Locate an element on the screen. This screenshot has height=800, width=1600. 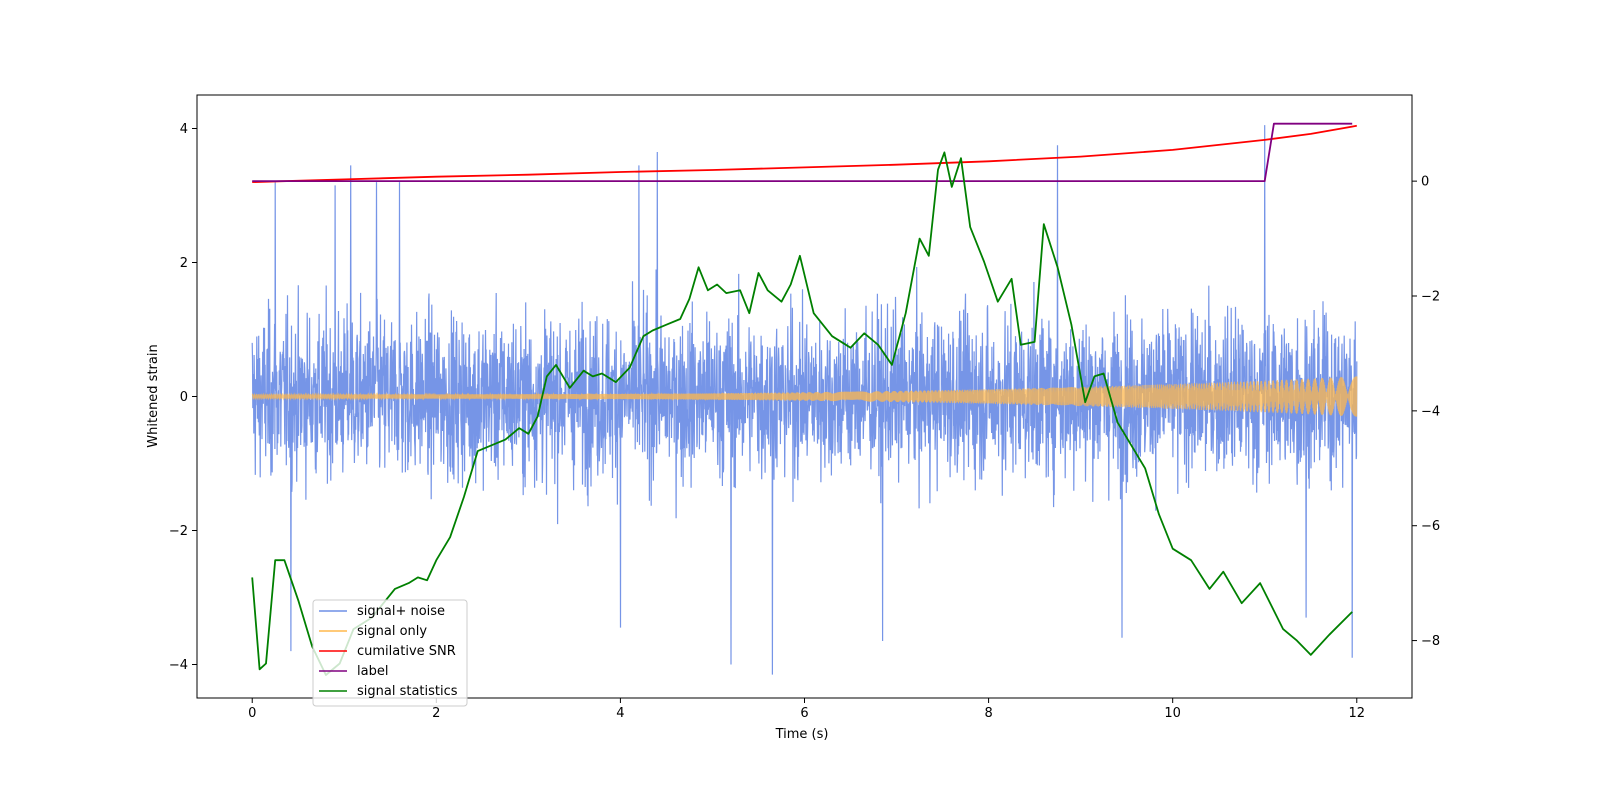
y2-tick-label: −2 is located at coordinates (1430, 297).